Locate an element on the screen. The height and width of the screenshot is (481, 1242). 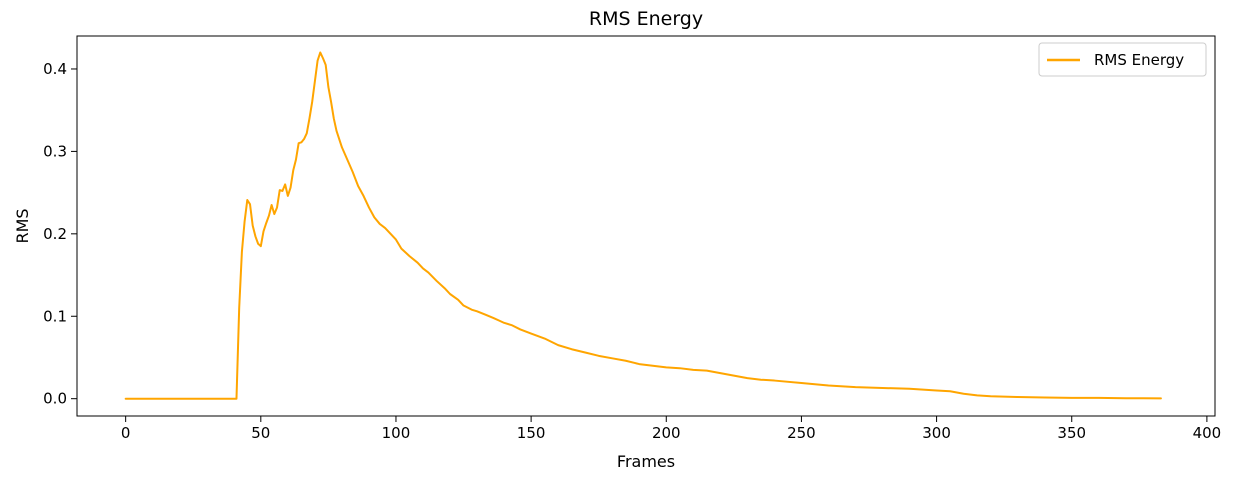
x-tick-label: 400 is located at coordinates (1207, 433).